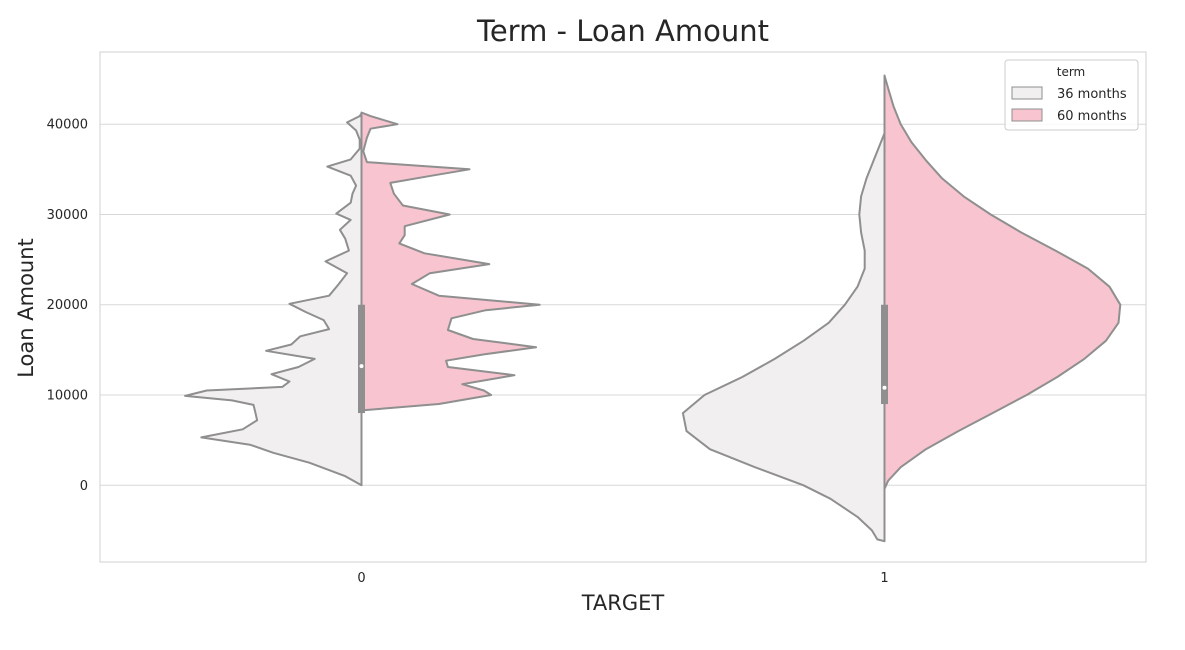 This screenshot has width=1185, height=650. What do you see at coordinates (884, 578) in the screenshot?
I see `x-tick-label: 1` at bounding box center [884, 578].